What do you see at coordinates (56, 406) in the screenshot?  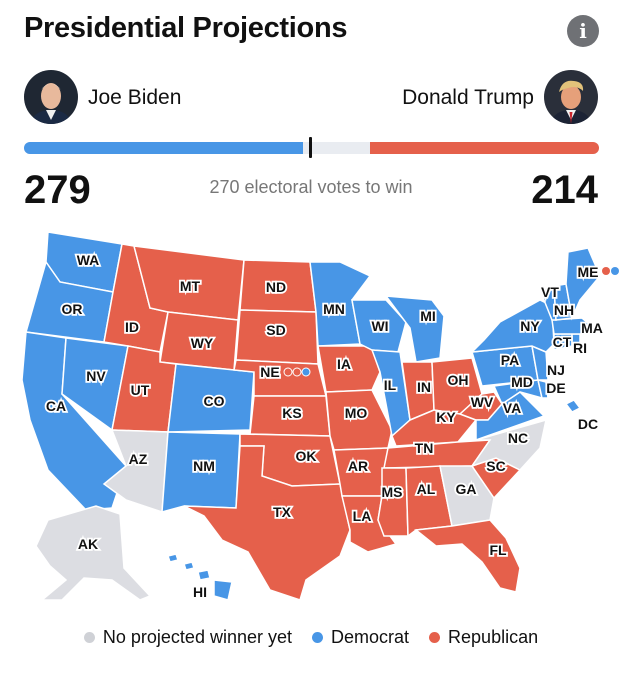 I see `state-label-ca: CA` at bounding box center [56, 406].